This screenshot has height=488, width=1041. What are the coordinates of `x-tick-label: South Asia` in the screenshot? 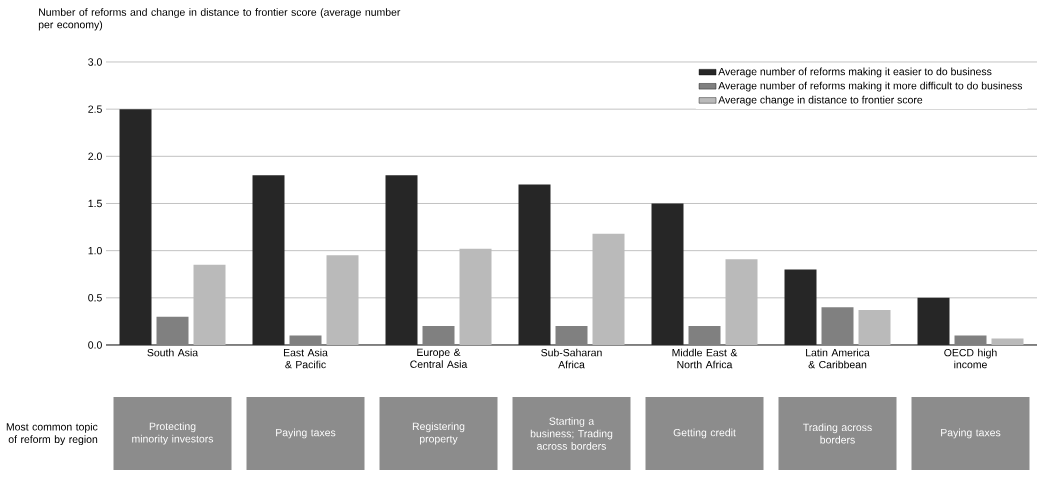 It's located at (173, 352).